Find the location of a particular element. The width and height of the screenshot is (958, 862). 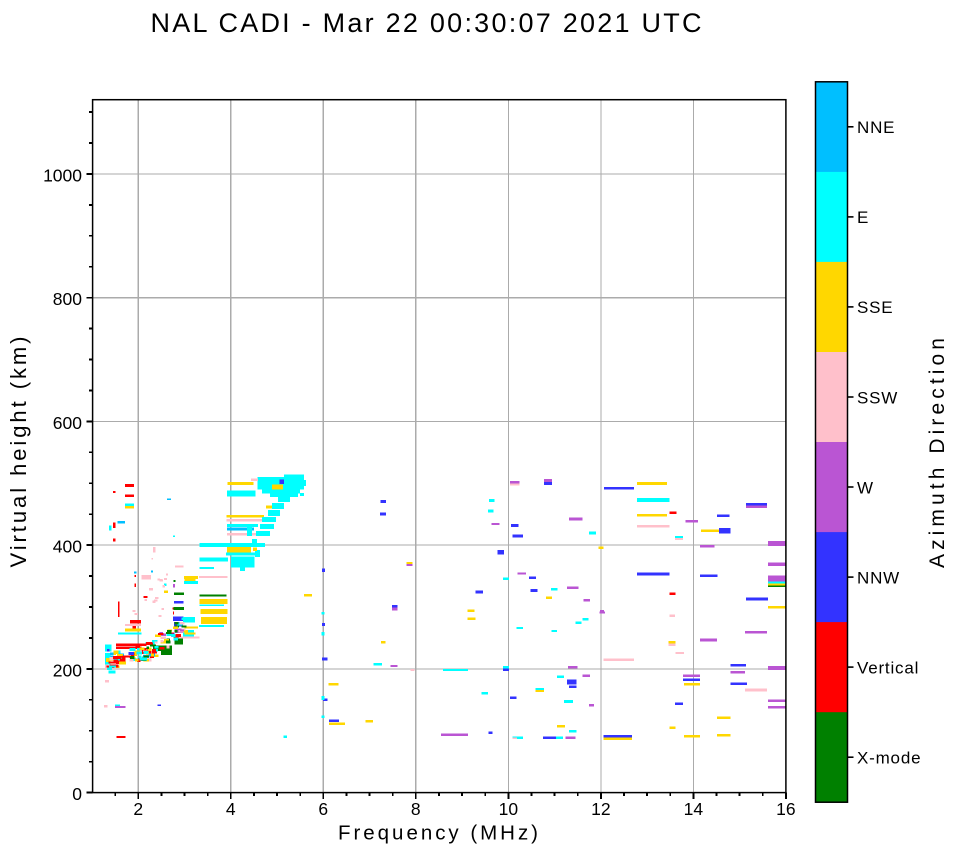

svg-text: Virtual height (km) is located at coordinates (18, 452).